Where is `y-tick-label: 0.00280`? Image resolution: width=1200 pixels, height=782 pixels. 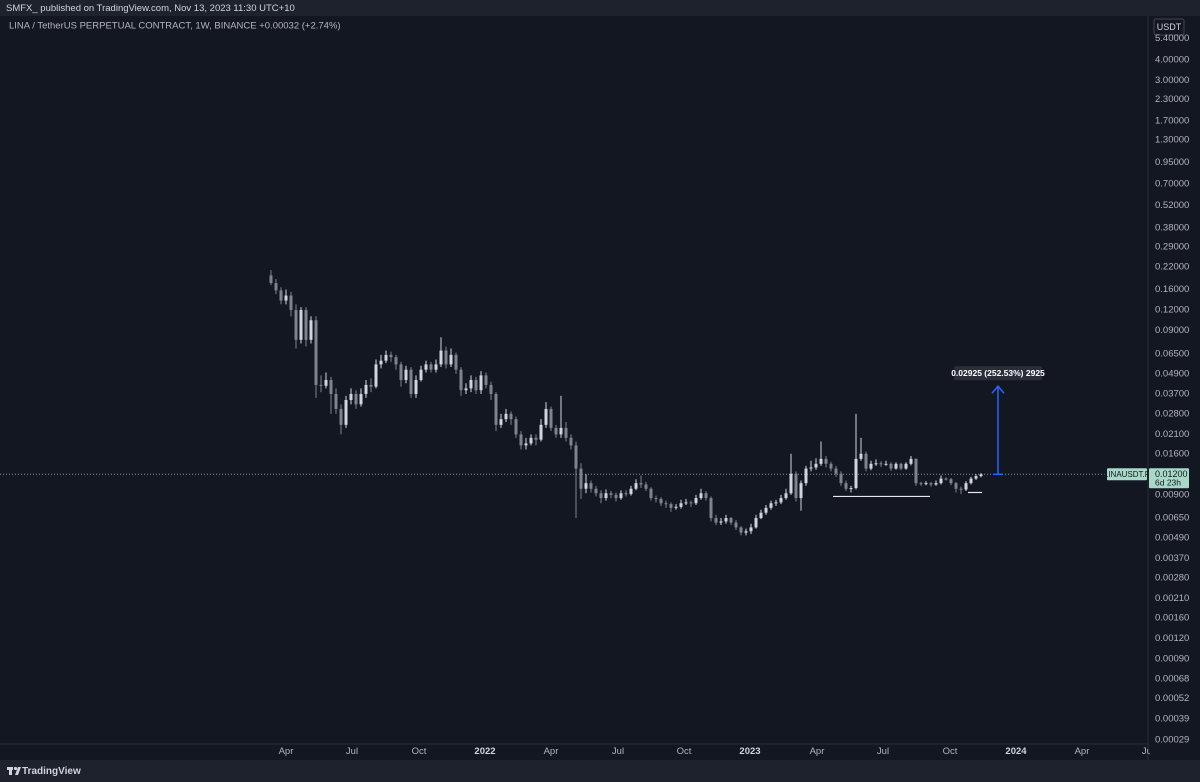
y-tick-label: 0.00280 is located at coordinates (1172, 578).